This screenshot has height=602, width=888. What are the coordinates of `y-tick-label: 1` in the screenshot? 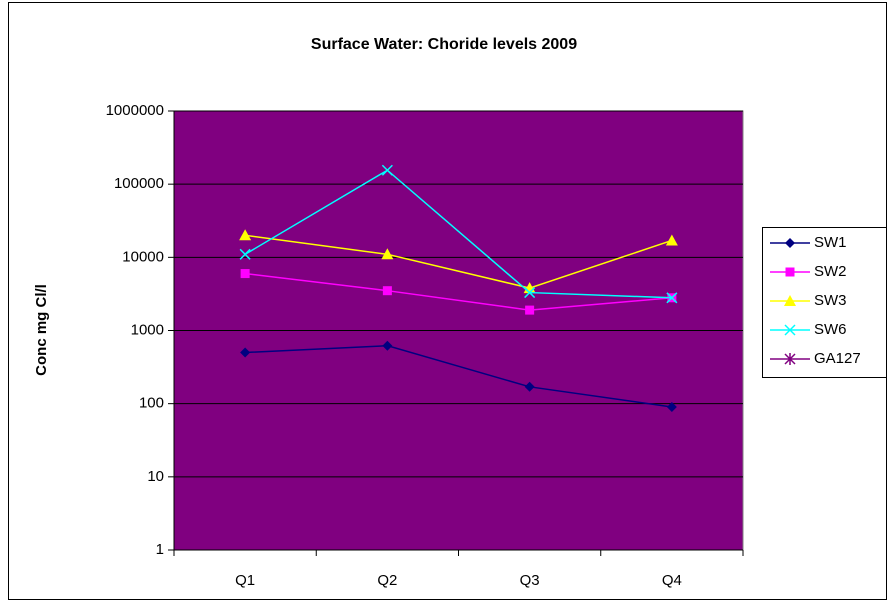 It's located at (160, 549).